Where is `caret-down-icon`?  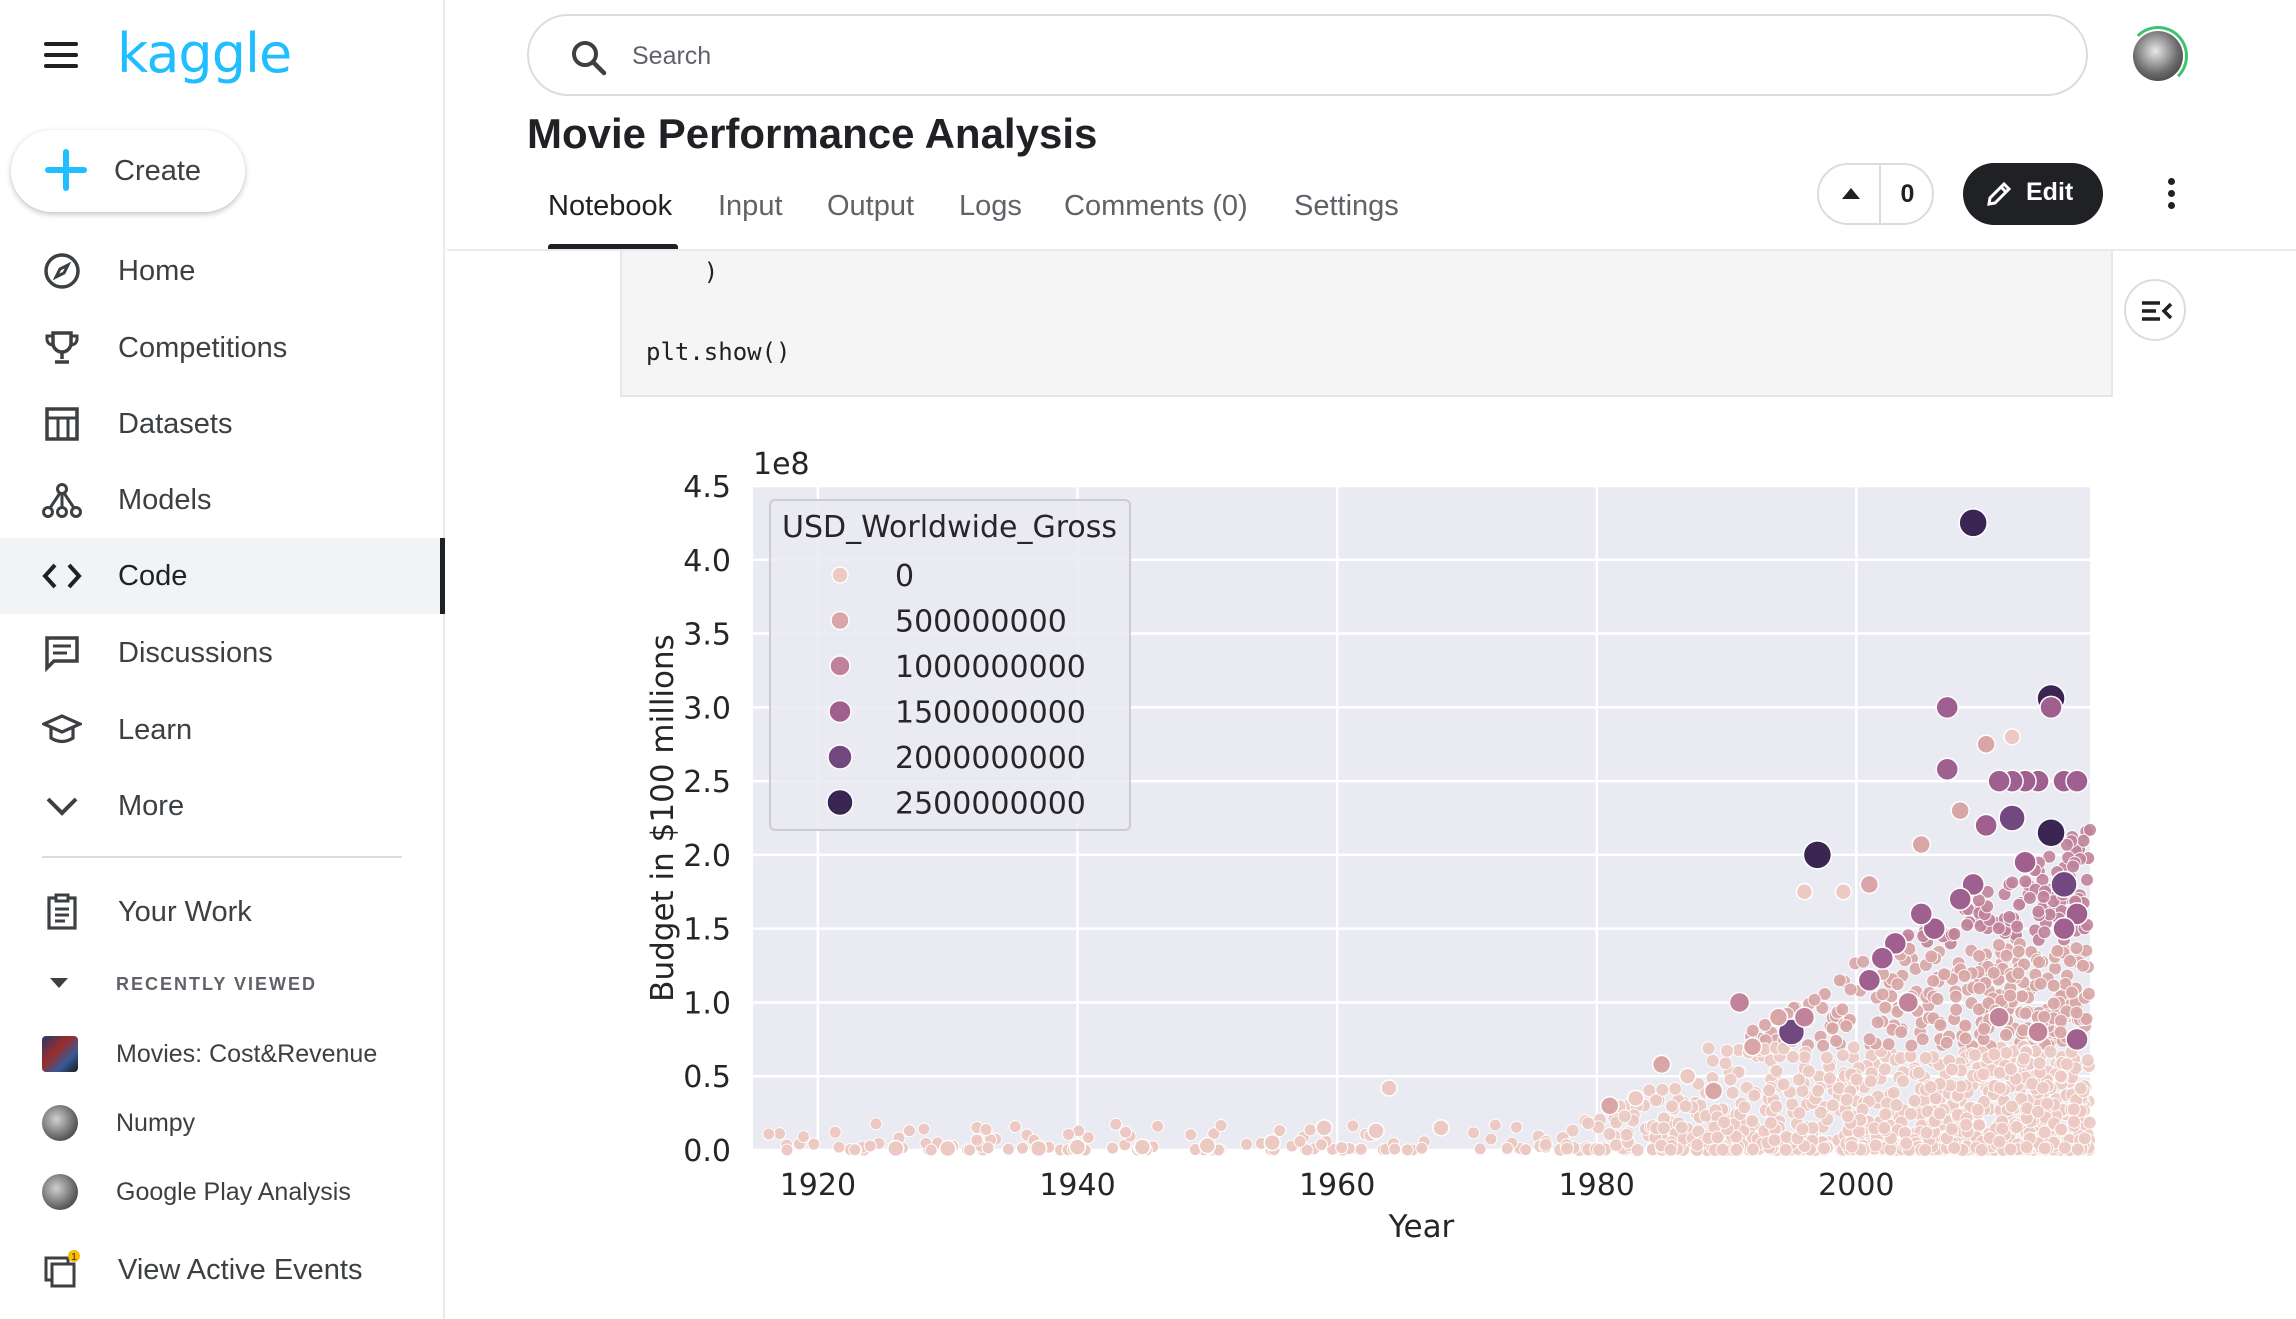
caret-down-icon is located at coordinates (59, 983).